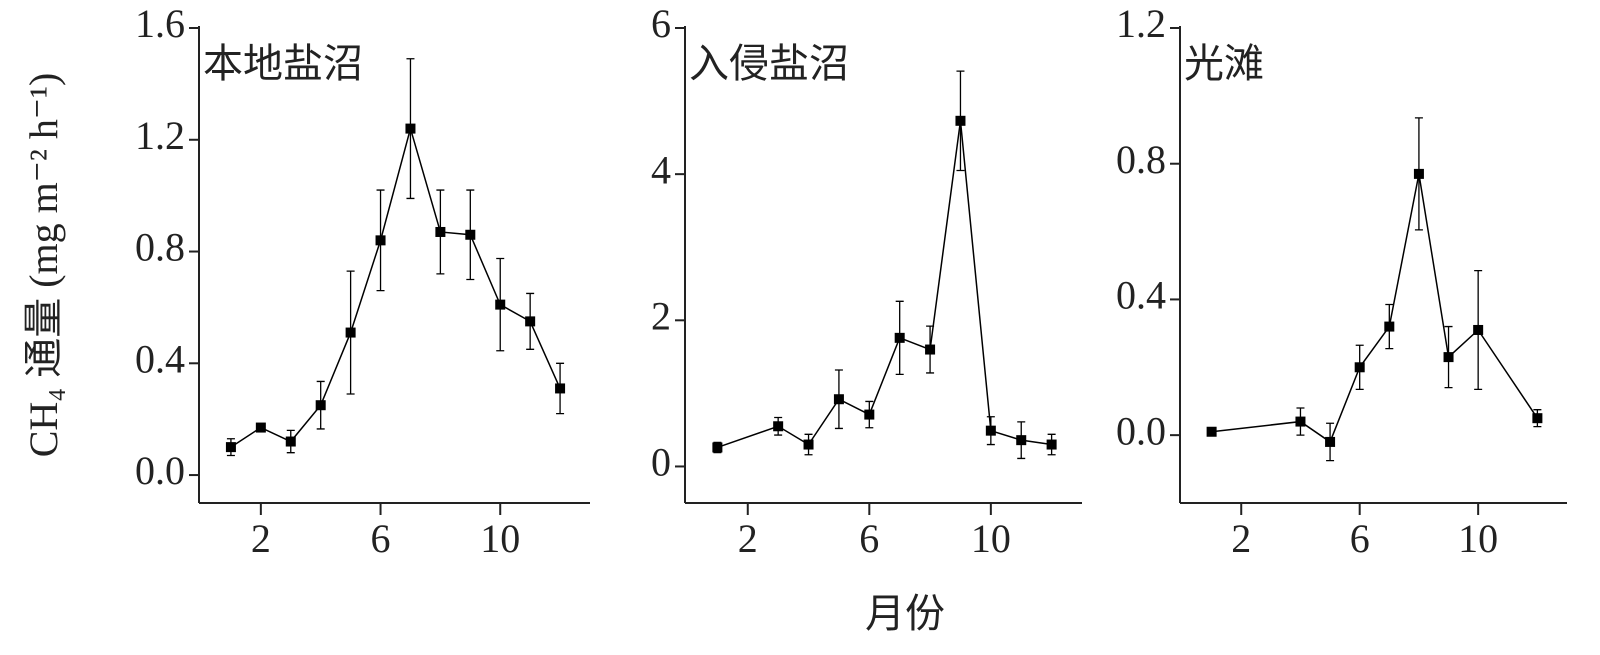 Image resolution: width=1600 pixels, height=655 pixels. I want to click on y-tick-label: 1.6, so click(160, 23).